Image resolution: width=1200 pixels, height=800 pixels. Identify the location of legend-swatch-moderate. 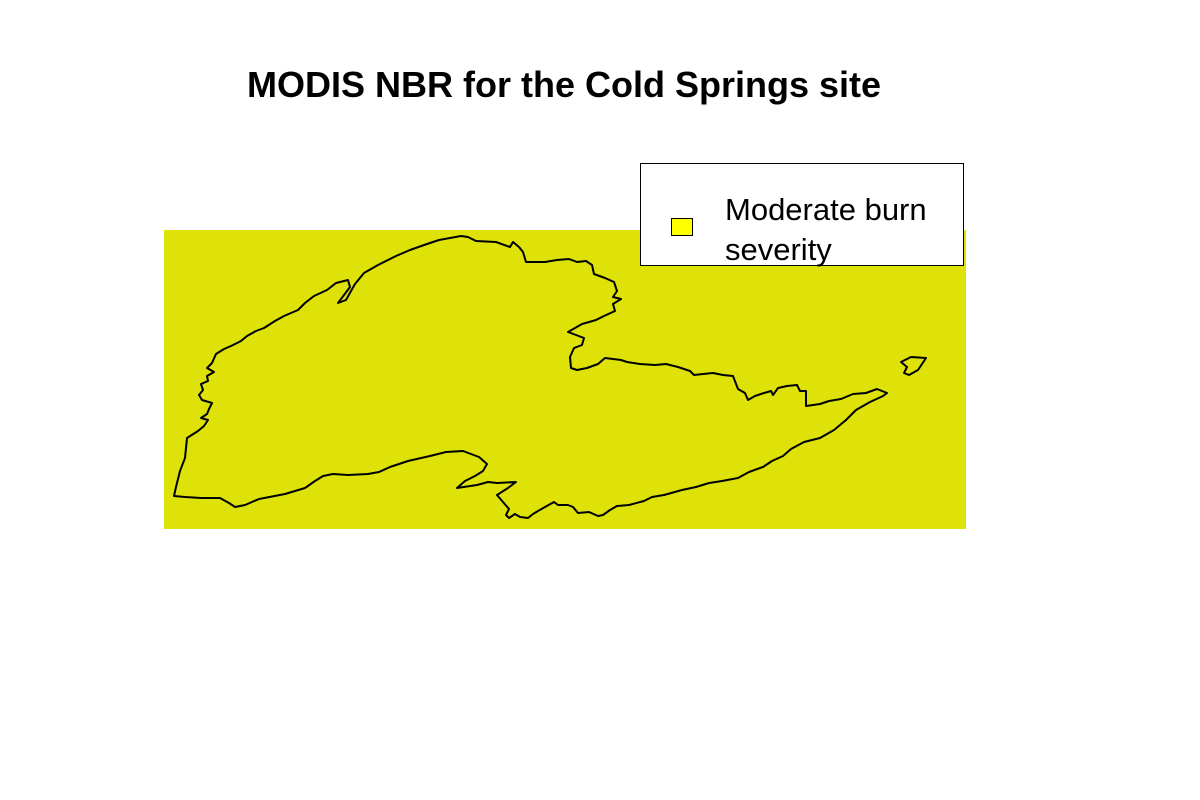
(682, 227).